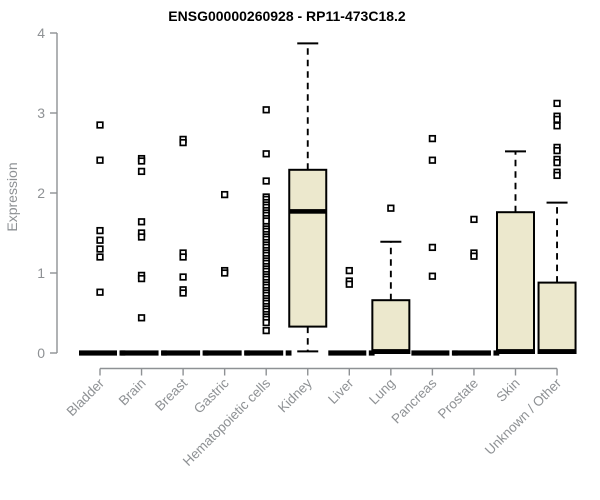 The width and height of the screenshot is (600, 500). I want to click on box-group-breast, so click(185, 245).